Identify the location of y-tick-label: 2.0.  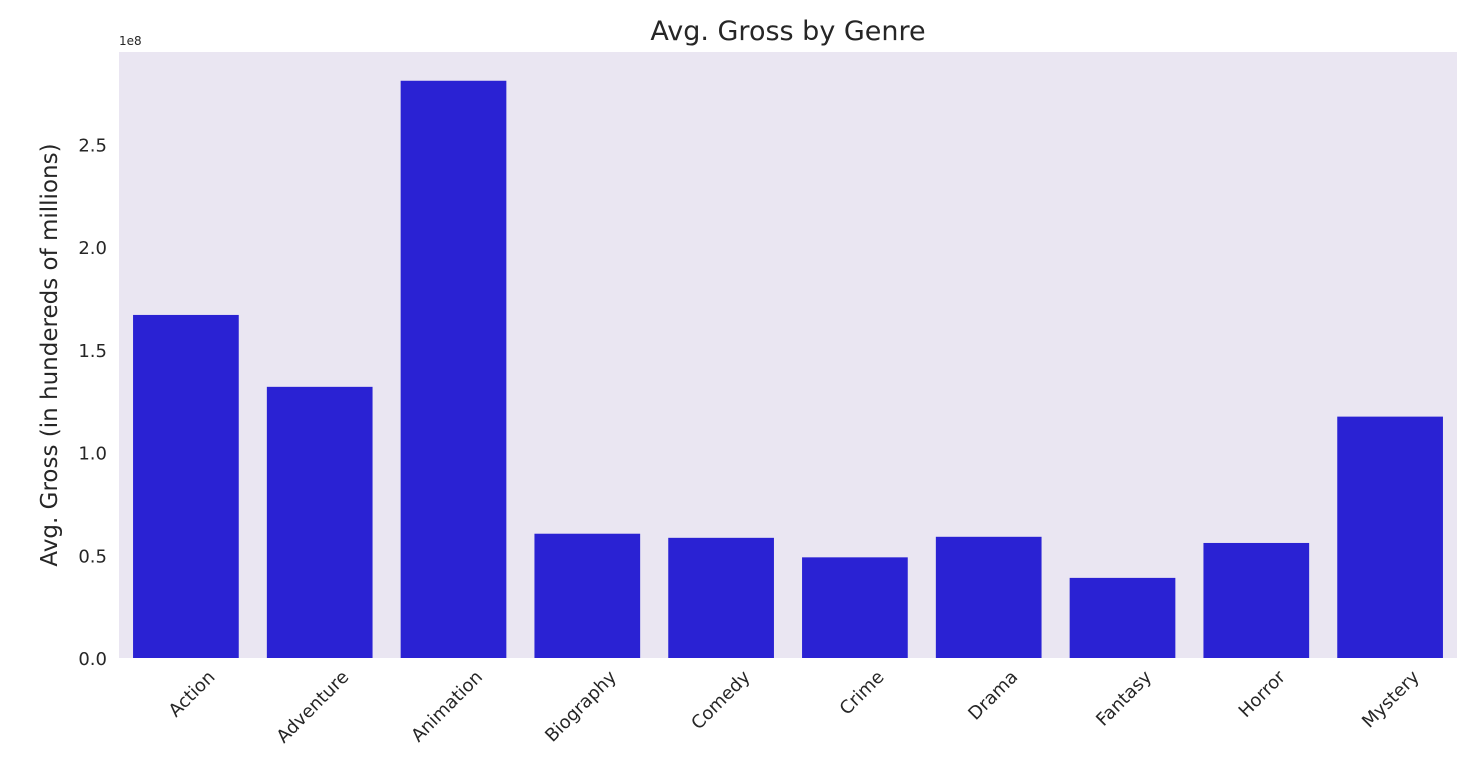
(92, 248).